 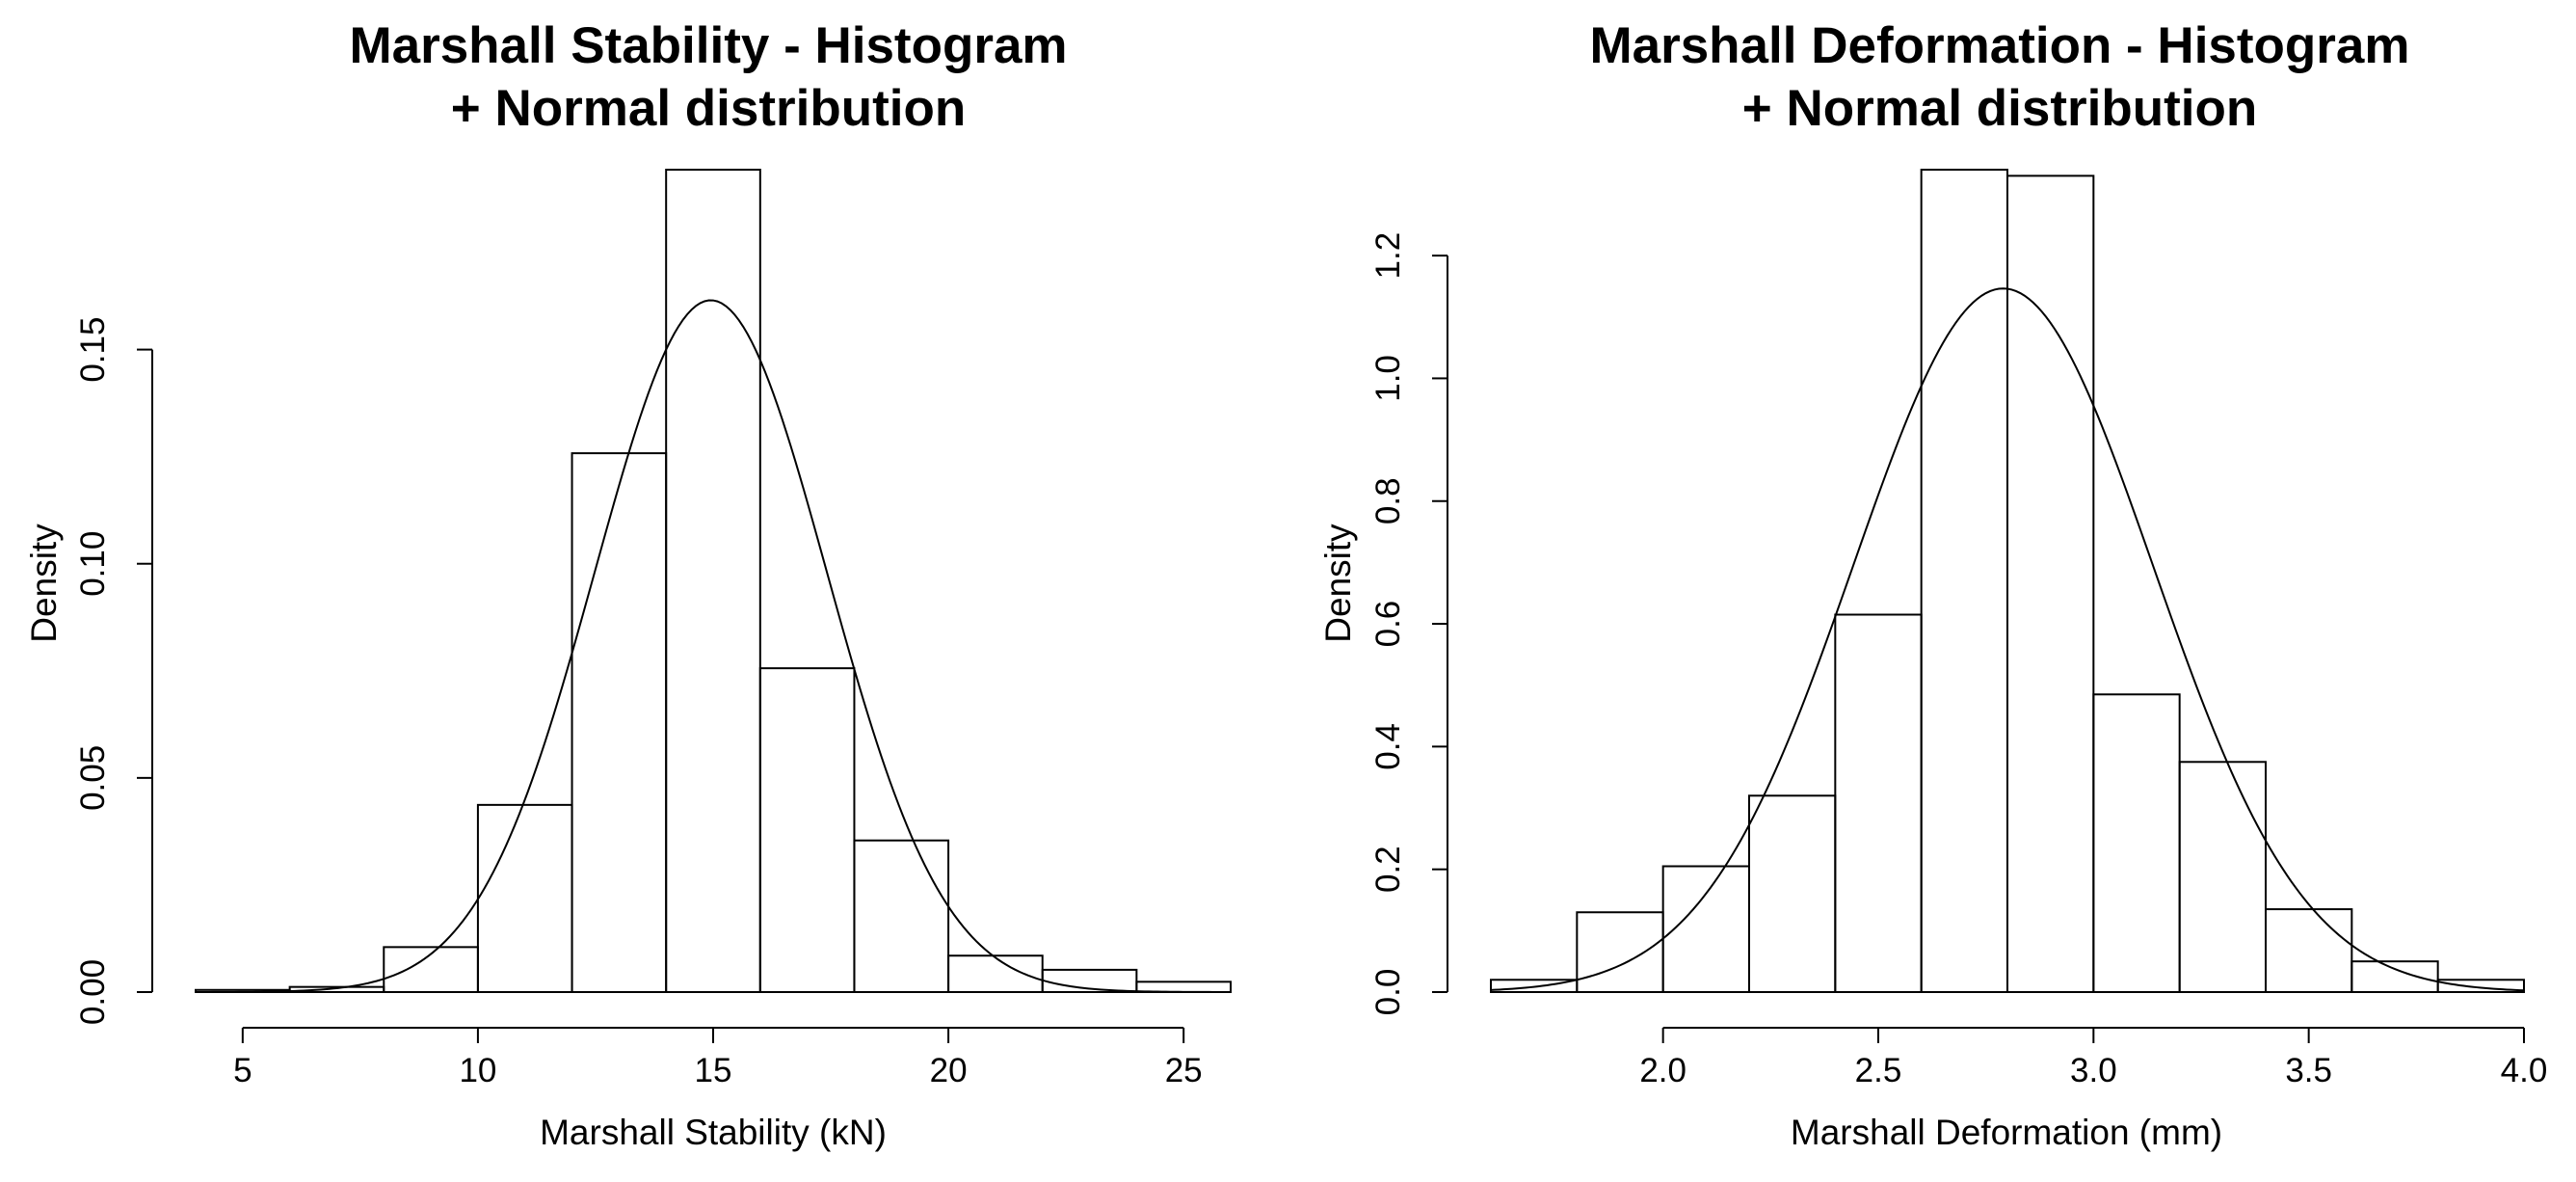 What do you see at coordinates (949, 1070) in the screenshot?
I see `stability-x-tick-label-3: 20` at bounding box center [949, 1070].